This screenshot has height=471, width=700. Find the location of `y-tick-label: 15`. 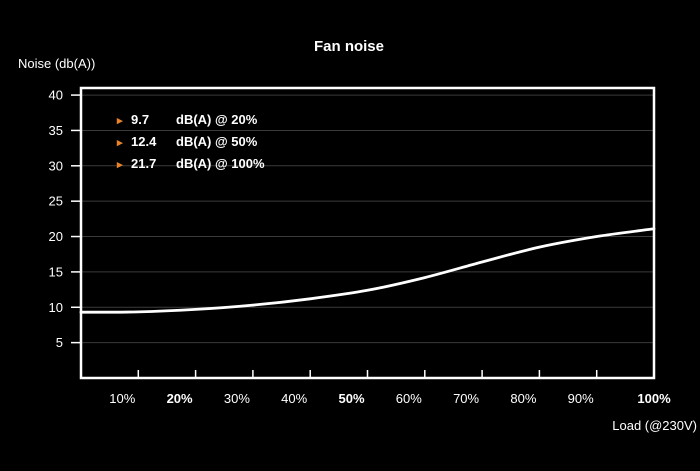

y-tick-label: 15 is located at coordinates (56, 271).